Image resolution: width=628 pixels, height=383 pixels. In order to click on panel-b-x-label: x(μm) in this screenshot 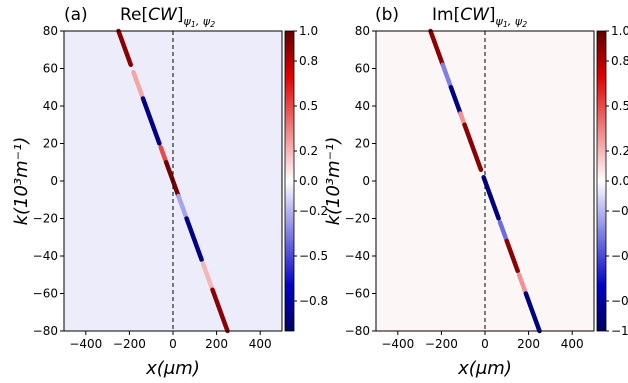, I will do `click(484, 368)`.